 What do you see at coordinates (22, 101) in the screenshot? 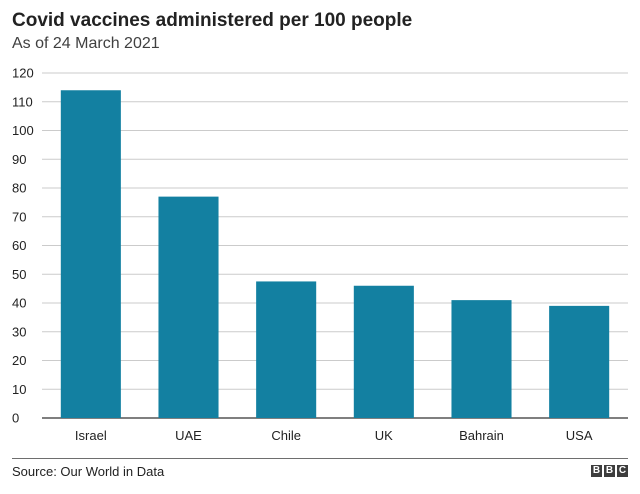
I see `y-tick-label: 110` at bounding box center [22, 101].